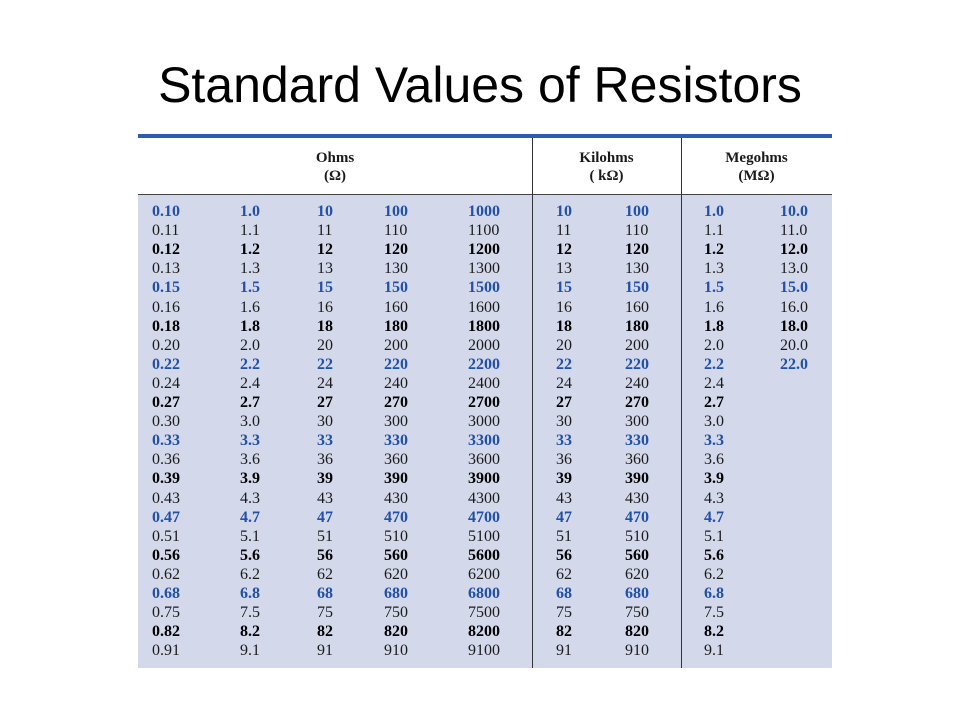 The height and width of the screenshot is (720, 960). I want to click on table-cell-ohms-d: 100, so click(396, 211).